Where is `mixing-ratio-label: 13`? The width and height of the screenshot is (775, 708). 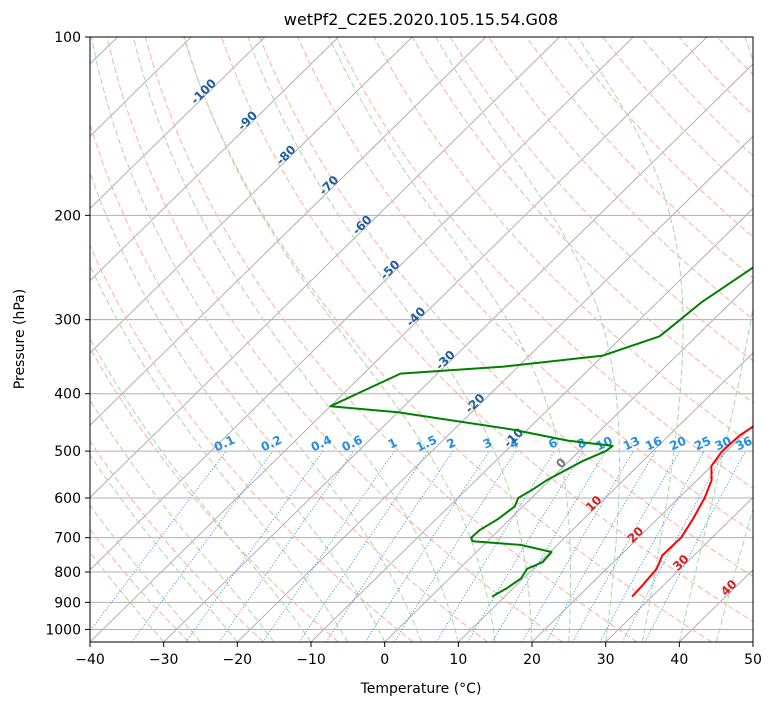
mixing-ratio-label: 13 is located at coordinates (631, 444).